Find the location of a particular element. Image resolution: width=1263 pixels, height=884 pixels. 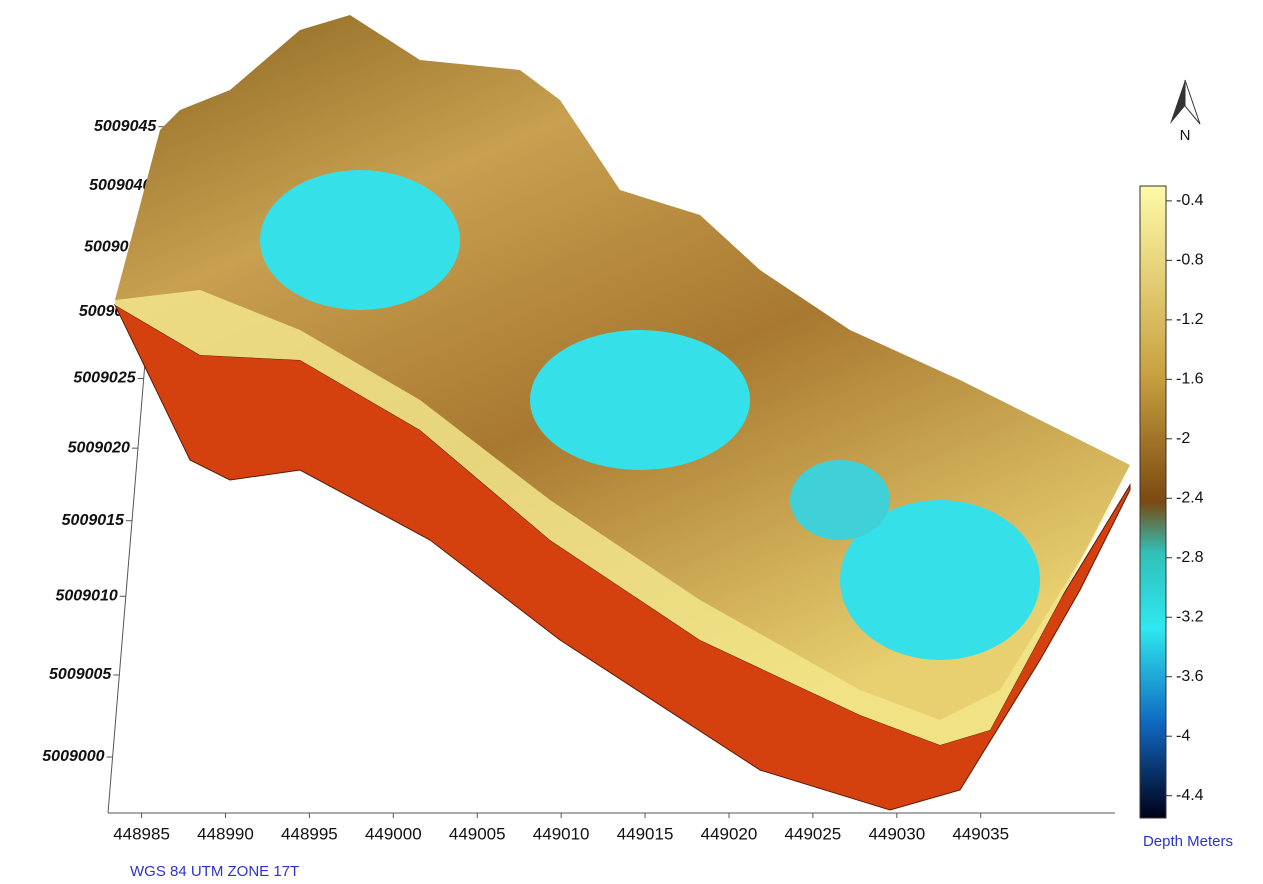

colorbar-tick-label: -3.6 is located at coordinates (1190, 676).